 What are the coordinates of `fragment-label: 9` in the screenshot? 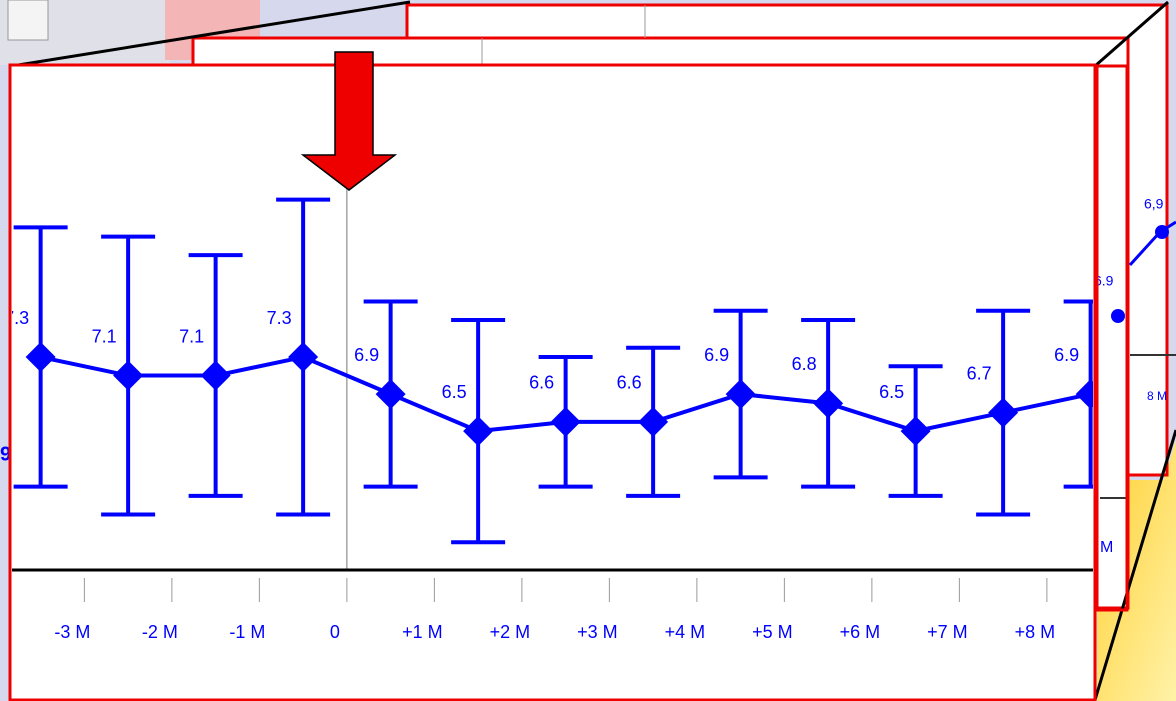 It's located at (5, 454).